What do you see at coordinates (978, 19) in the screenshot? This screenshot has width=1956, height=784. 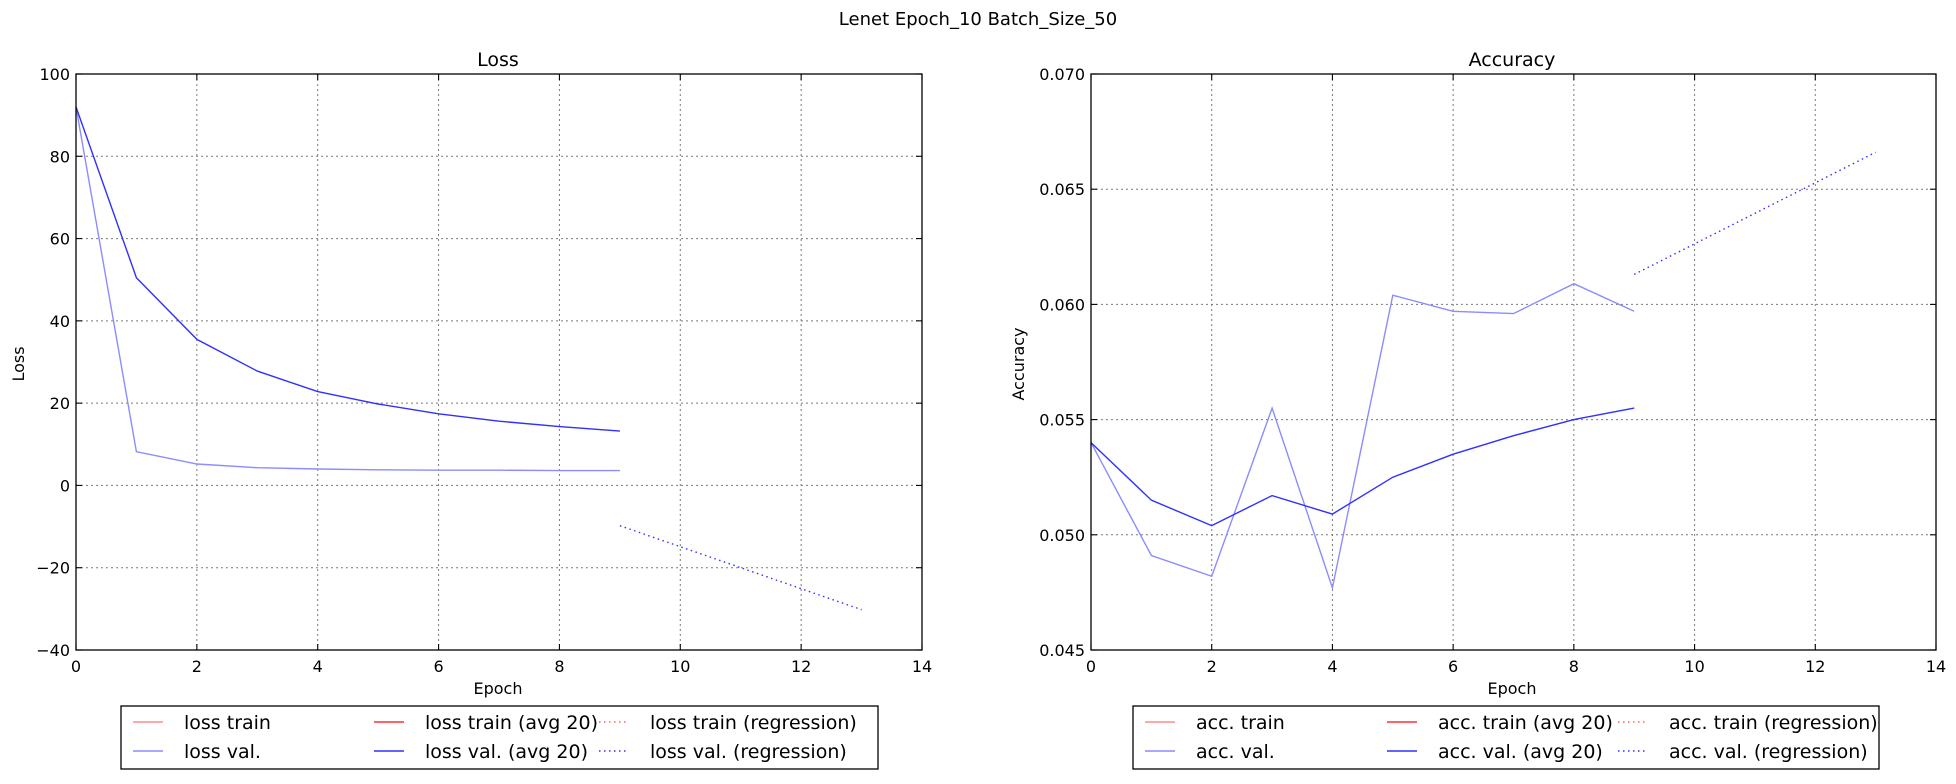 I see `figure-title: Lenet Epoch_10 Batch_Size_50` at bounding box center [978, 19].